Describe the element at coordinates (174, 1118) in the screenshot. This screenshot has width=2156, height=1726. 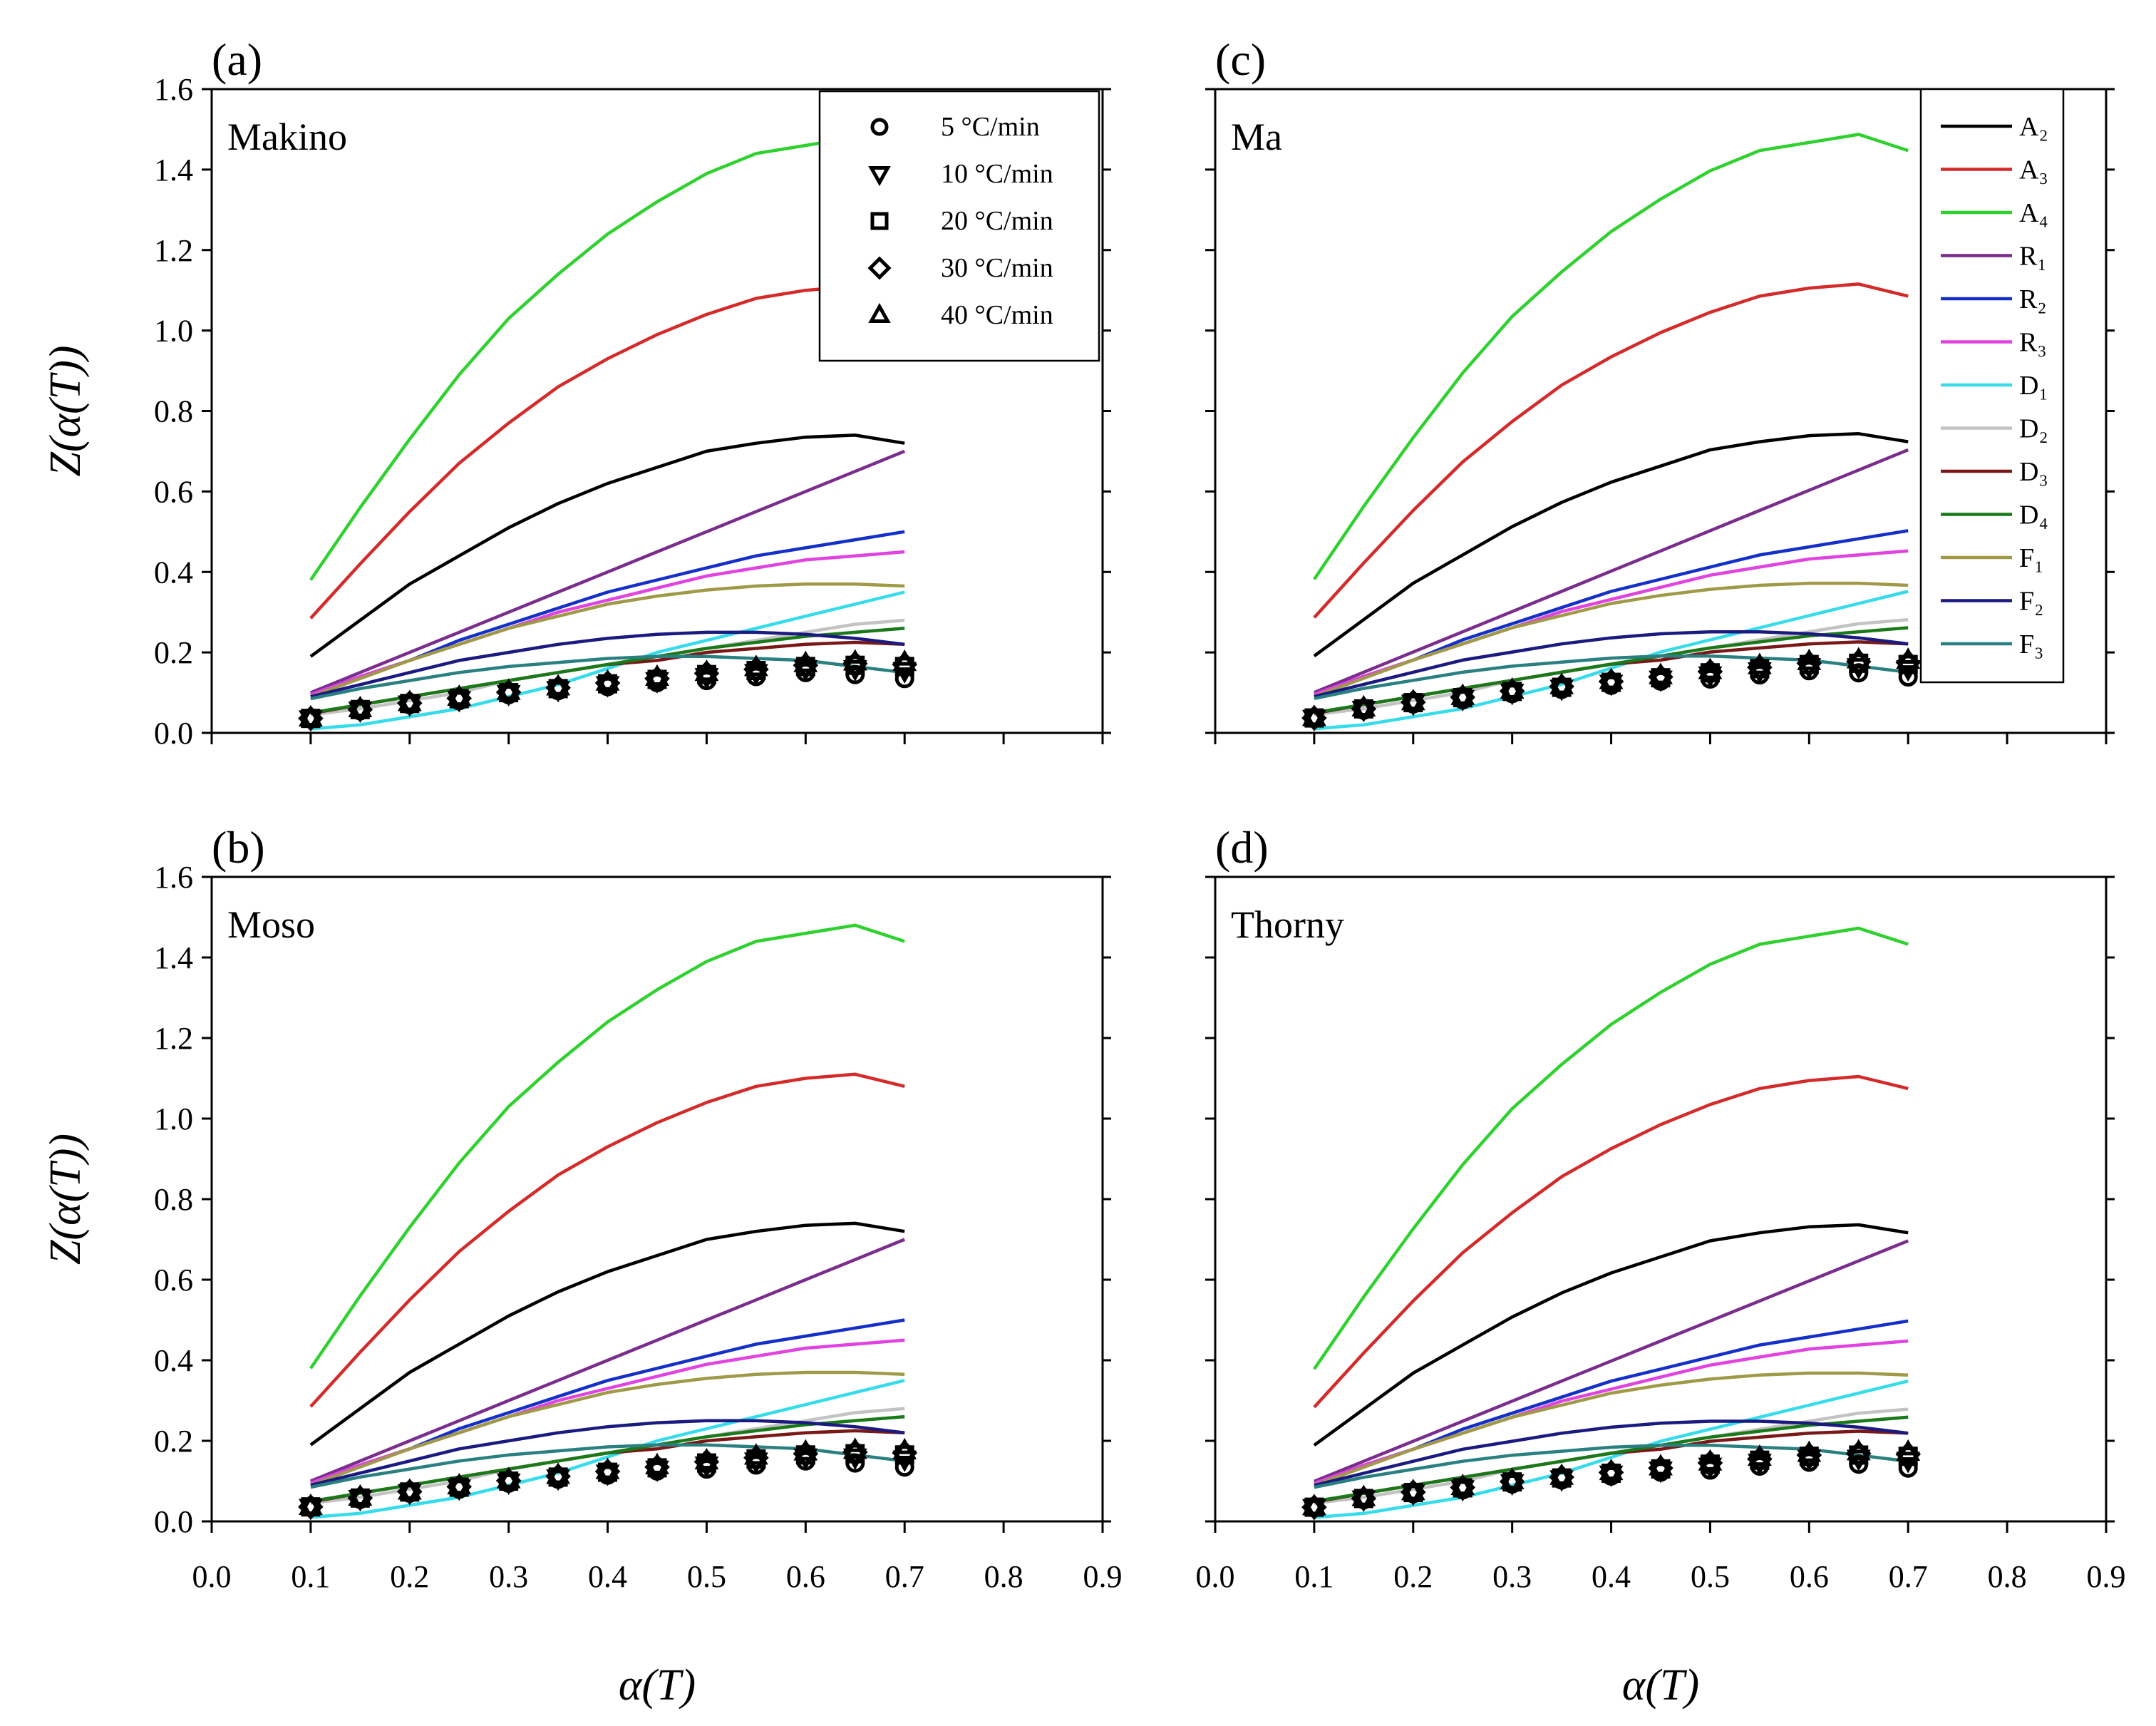
I see `y-tick-label: 1.0` at that location.